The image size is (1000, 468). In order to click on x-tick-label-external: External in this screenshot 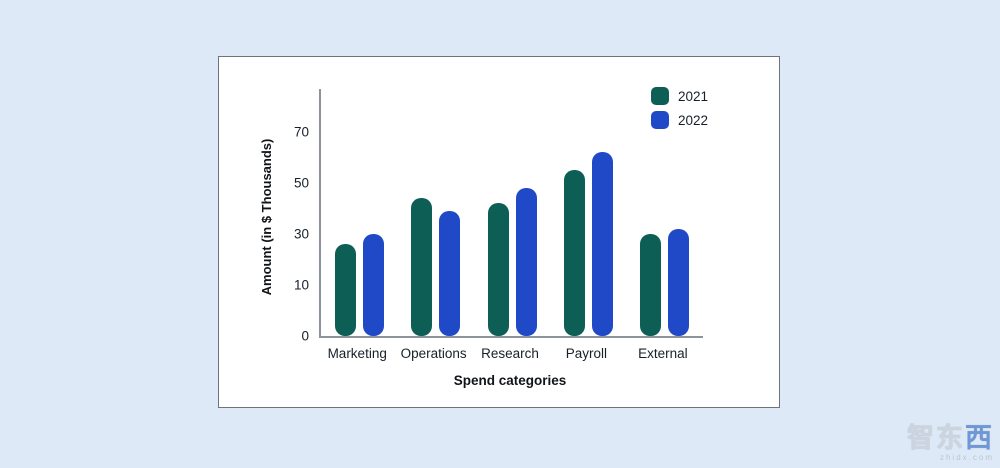, I will do `click(663, 353)`.